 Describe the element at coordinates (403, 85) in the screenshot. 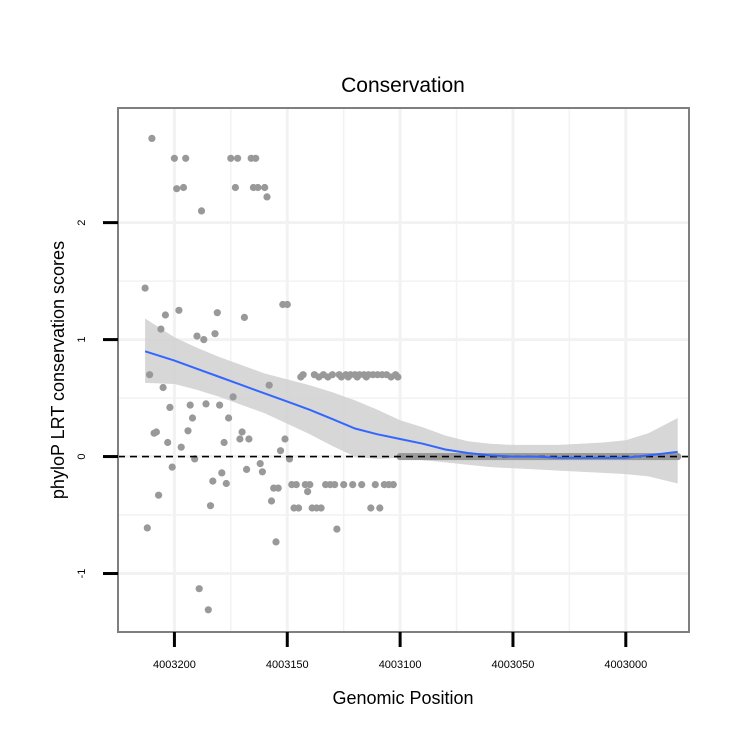

I see `chart-title: Conservation` at that location.